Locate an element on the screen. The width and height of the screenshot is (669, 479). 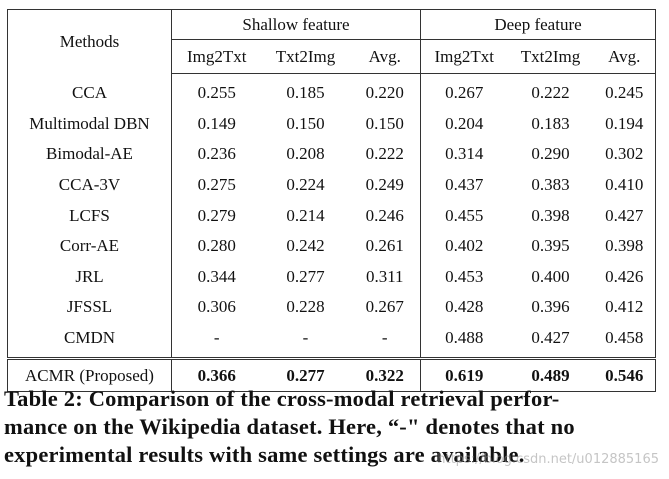
value-cell: 0.228 is located at coordinates (305, 307).